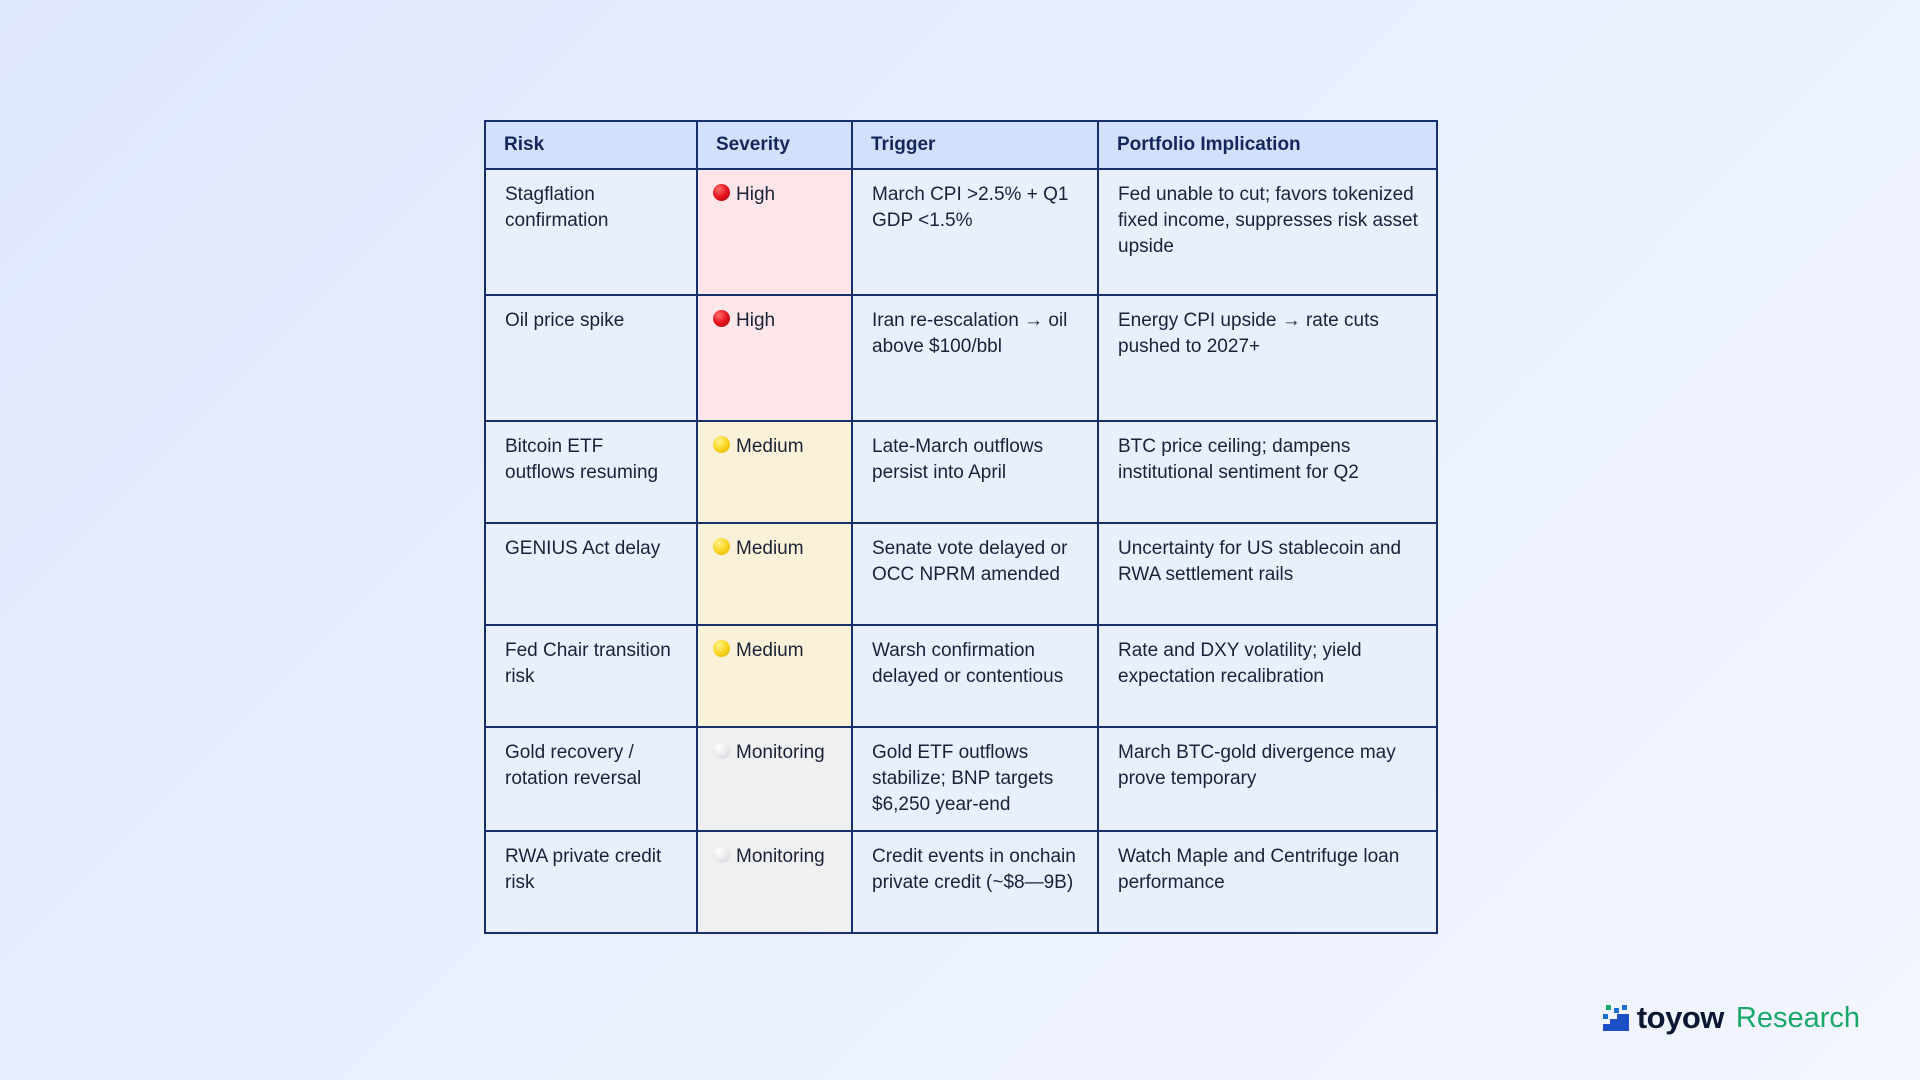  I want to click on header-trigger: Trigger, so click(975, 145).